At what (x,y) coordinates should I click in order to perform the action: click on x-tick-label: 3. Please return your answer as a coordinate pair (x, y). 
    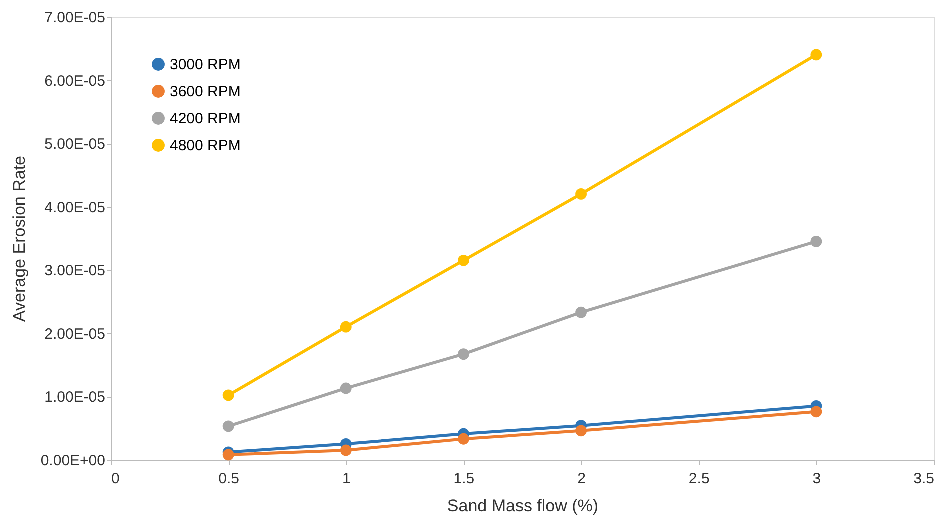
    Looking at the image, I should click on (817, 479).